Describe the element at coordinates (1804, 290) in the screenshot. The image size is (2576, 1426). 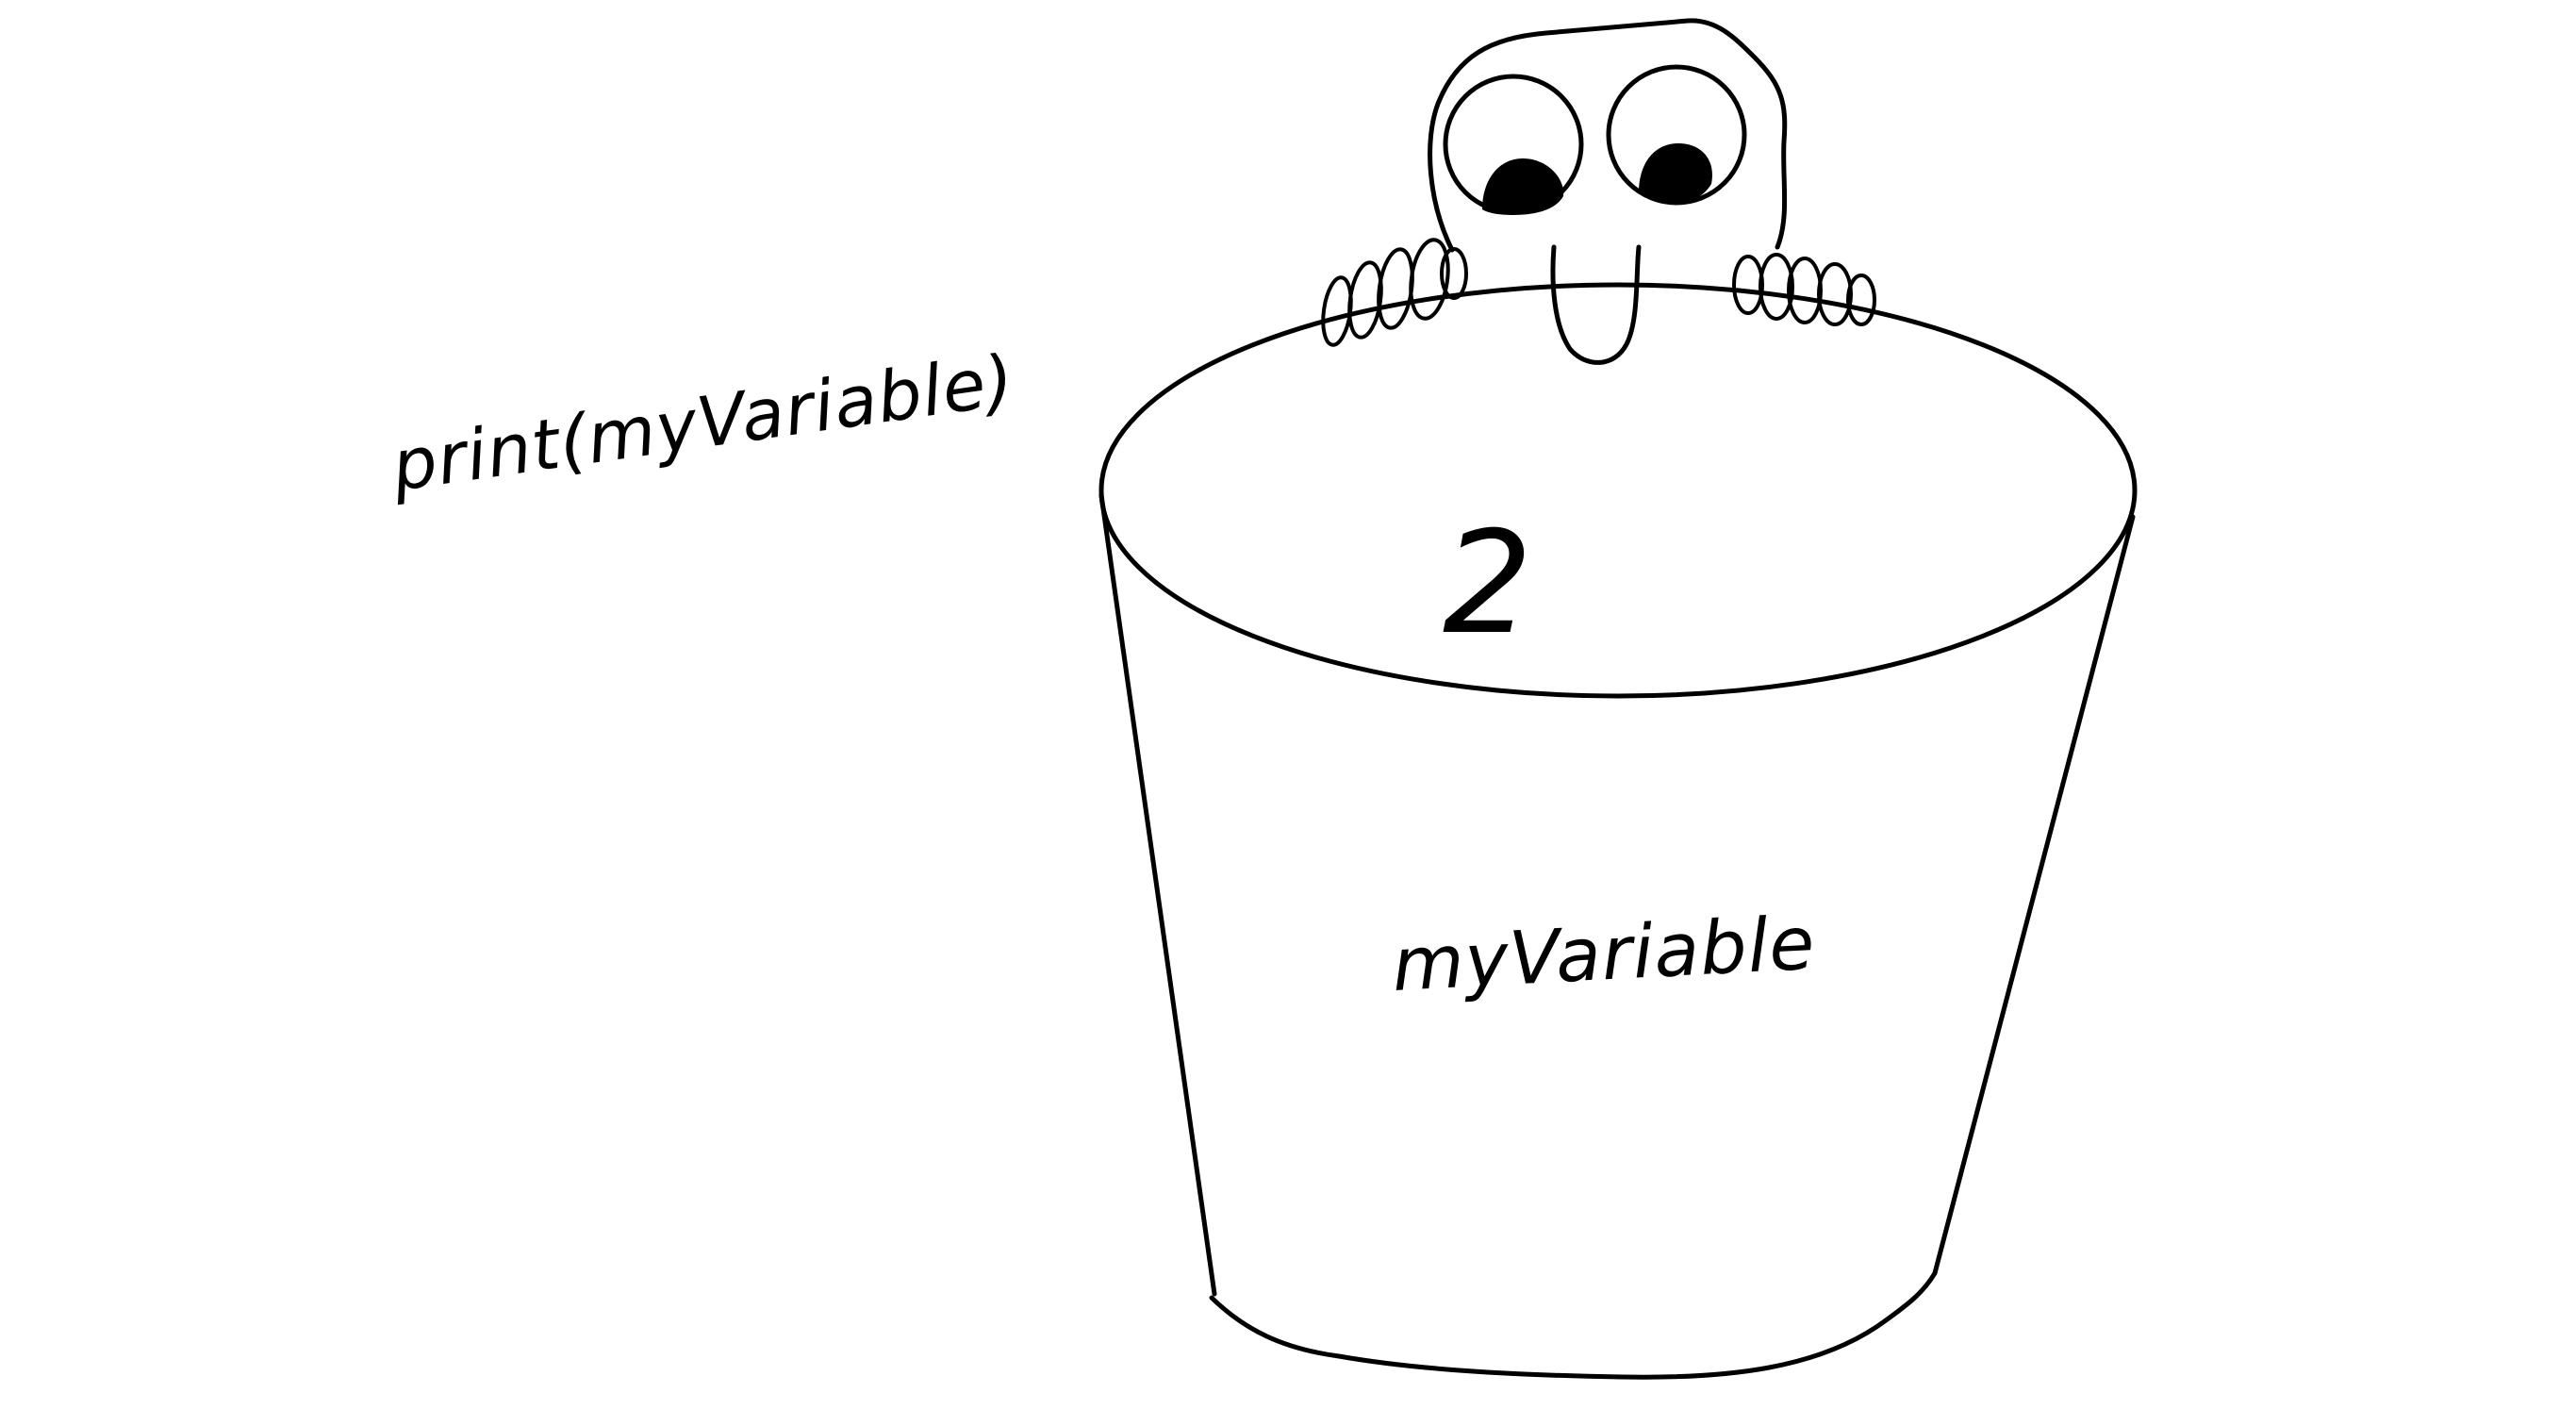
I see `creature-right-hand` at that location.